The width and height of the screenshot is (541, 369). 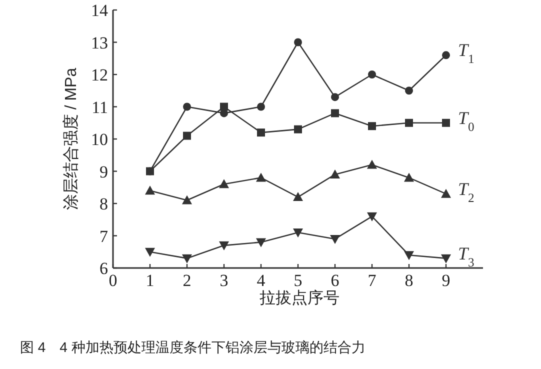 I want to click on y-tick-label: 6, so click(x=104, y=268).